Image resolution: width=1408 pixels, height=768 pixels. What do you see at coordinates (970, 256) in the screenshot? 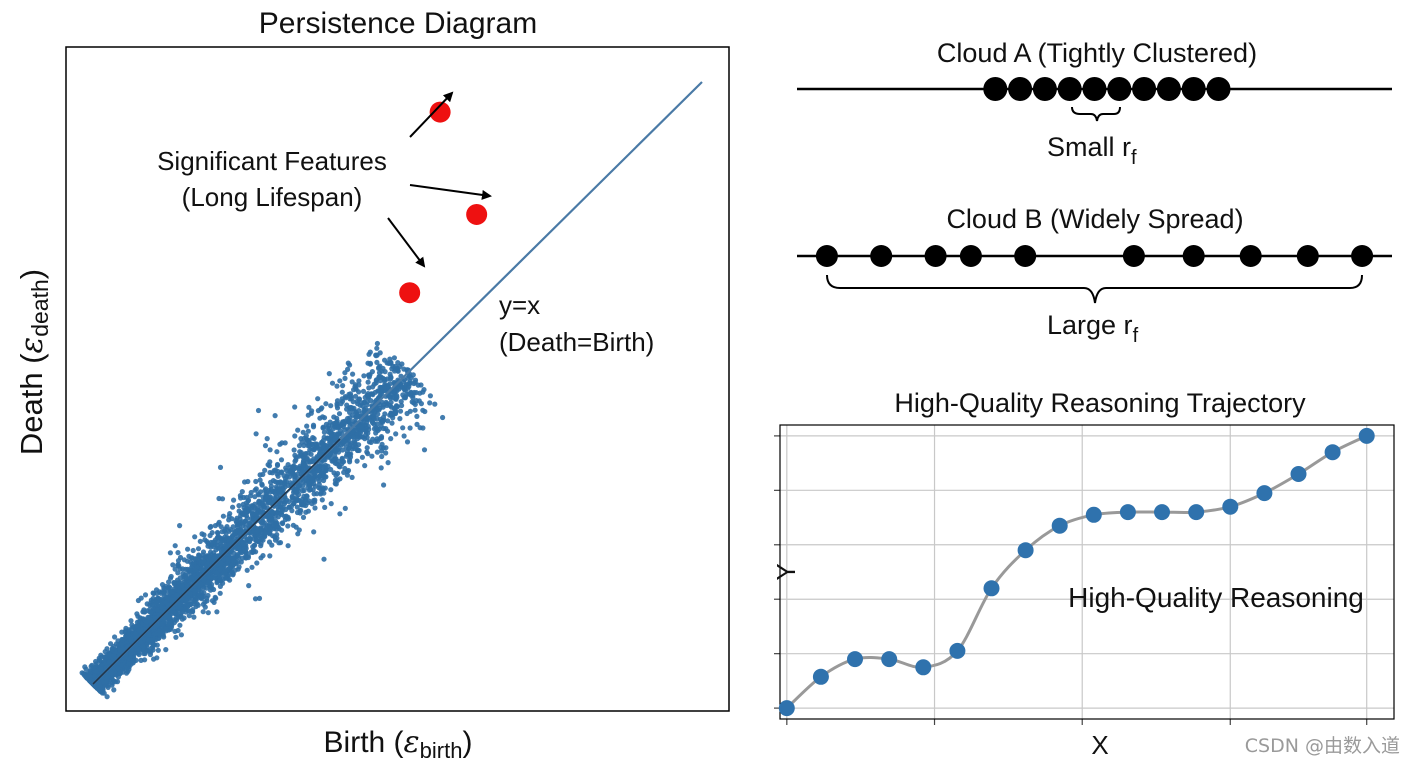
I see `cloud-b-point` at bounding box center [970, 256].